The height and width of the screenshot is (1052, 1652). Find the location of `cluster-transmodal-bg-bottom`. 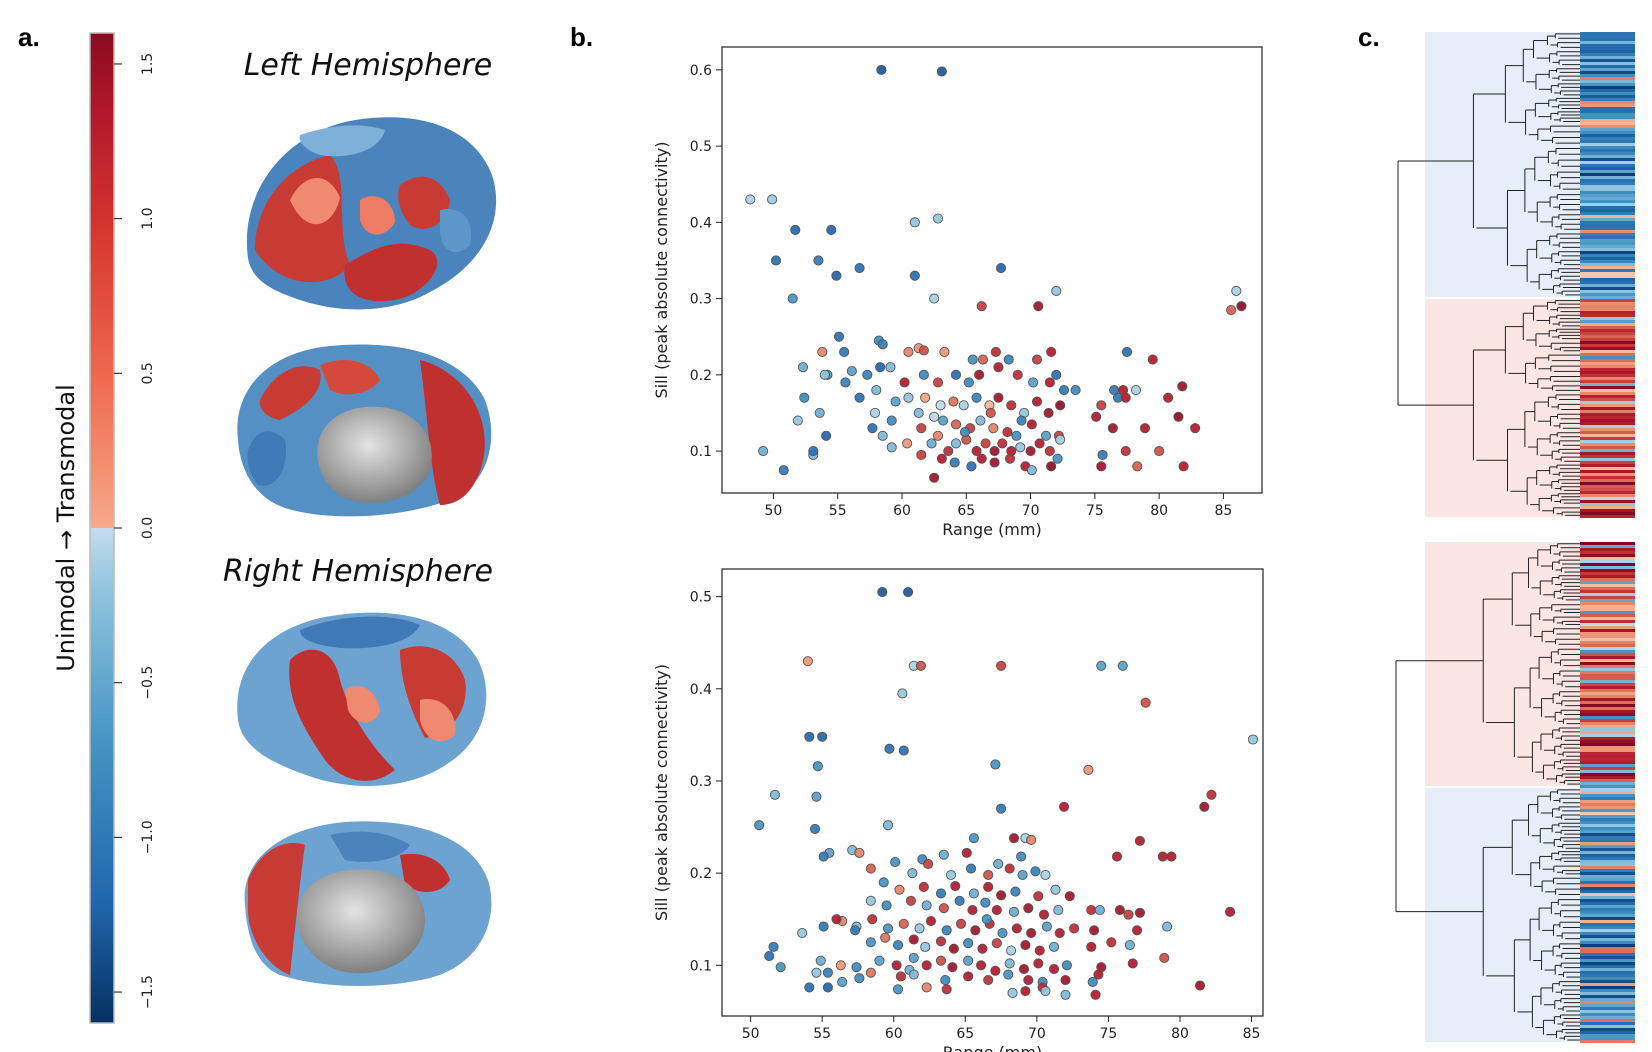

cluster-transmodal-bg-bottom is located at coordinates (1515, 664).